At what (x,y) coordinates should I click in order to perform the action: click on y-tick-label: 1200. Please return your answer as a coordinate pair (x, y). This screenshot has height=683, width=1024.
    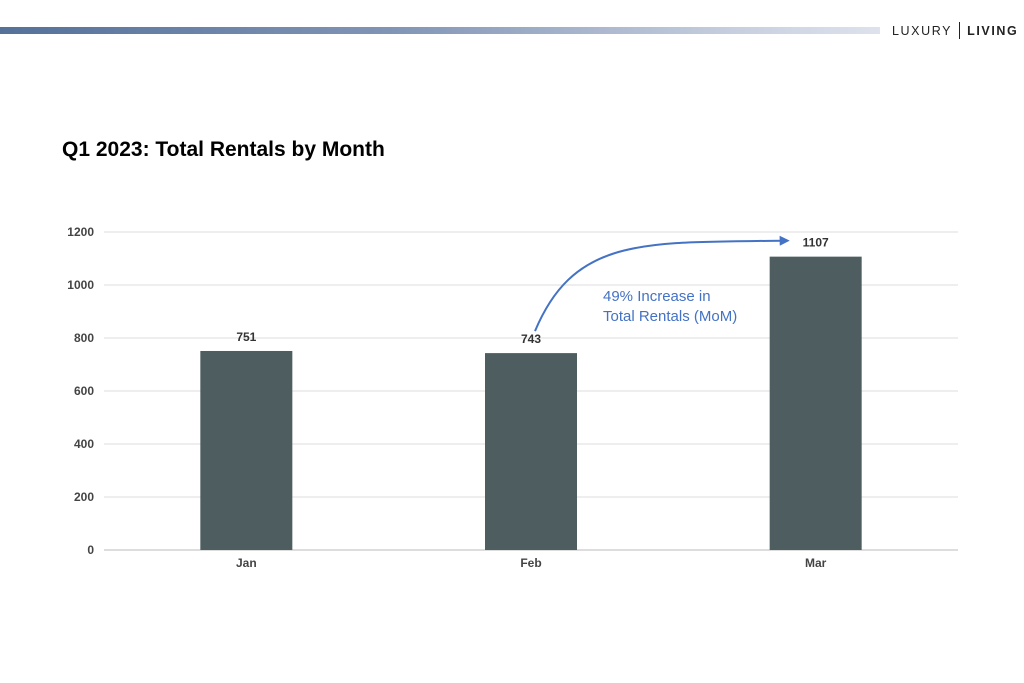
    Looking at the image, I should click on (80, 232).